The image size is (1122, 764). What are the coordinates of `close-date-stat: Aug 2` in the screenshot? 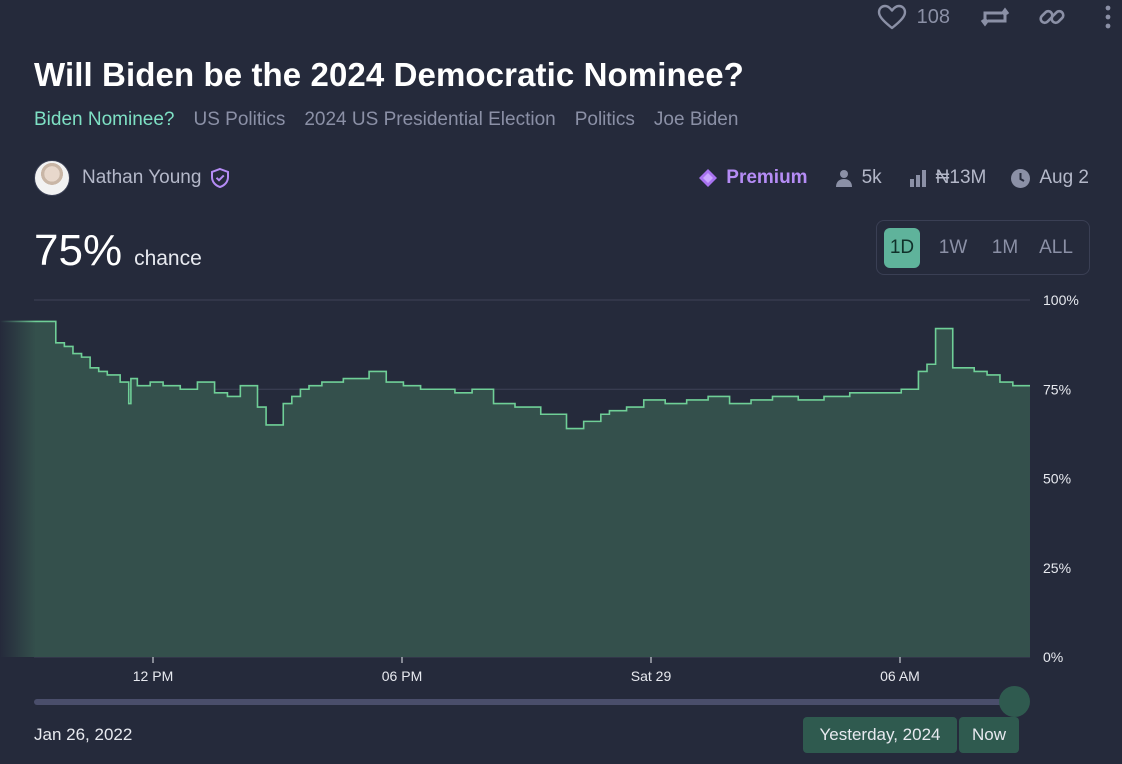 It's located at (1049, 178).